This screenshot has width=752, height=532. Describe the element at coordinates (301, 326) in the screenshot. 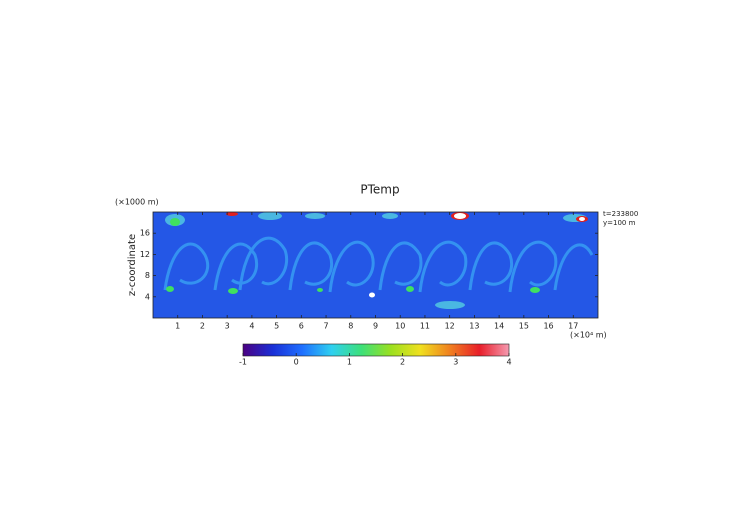

I see `x-tick-label: 6` at that location.